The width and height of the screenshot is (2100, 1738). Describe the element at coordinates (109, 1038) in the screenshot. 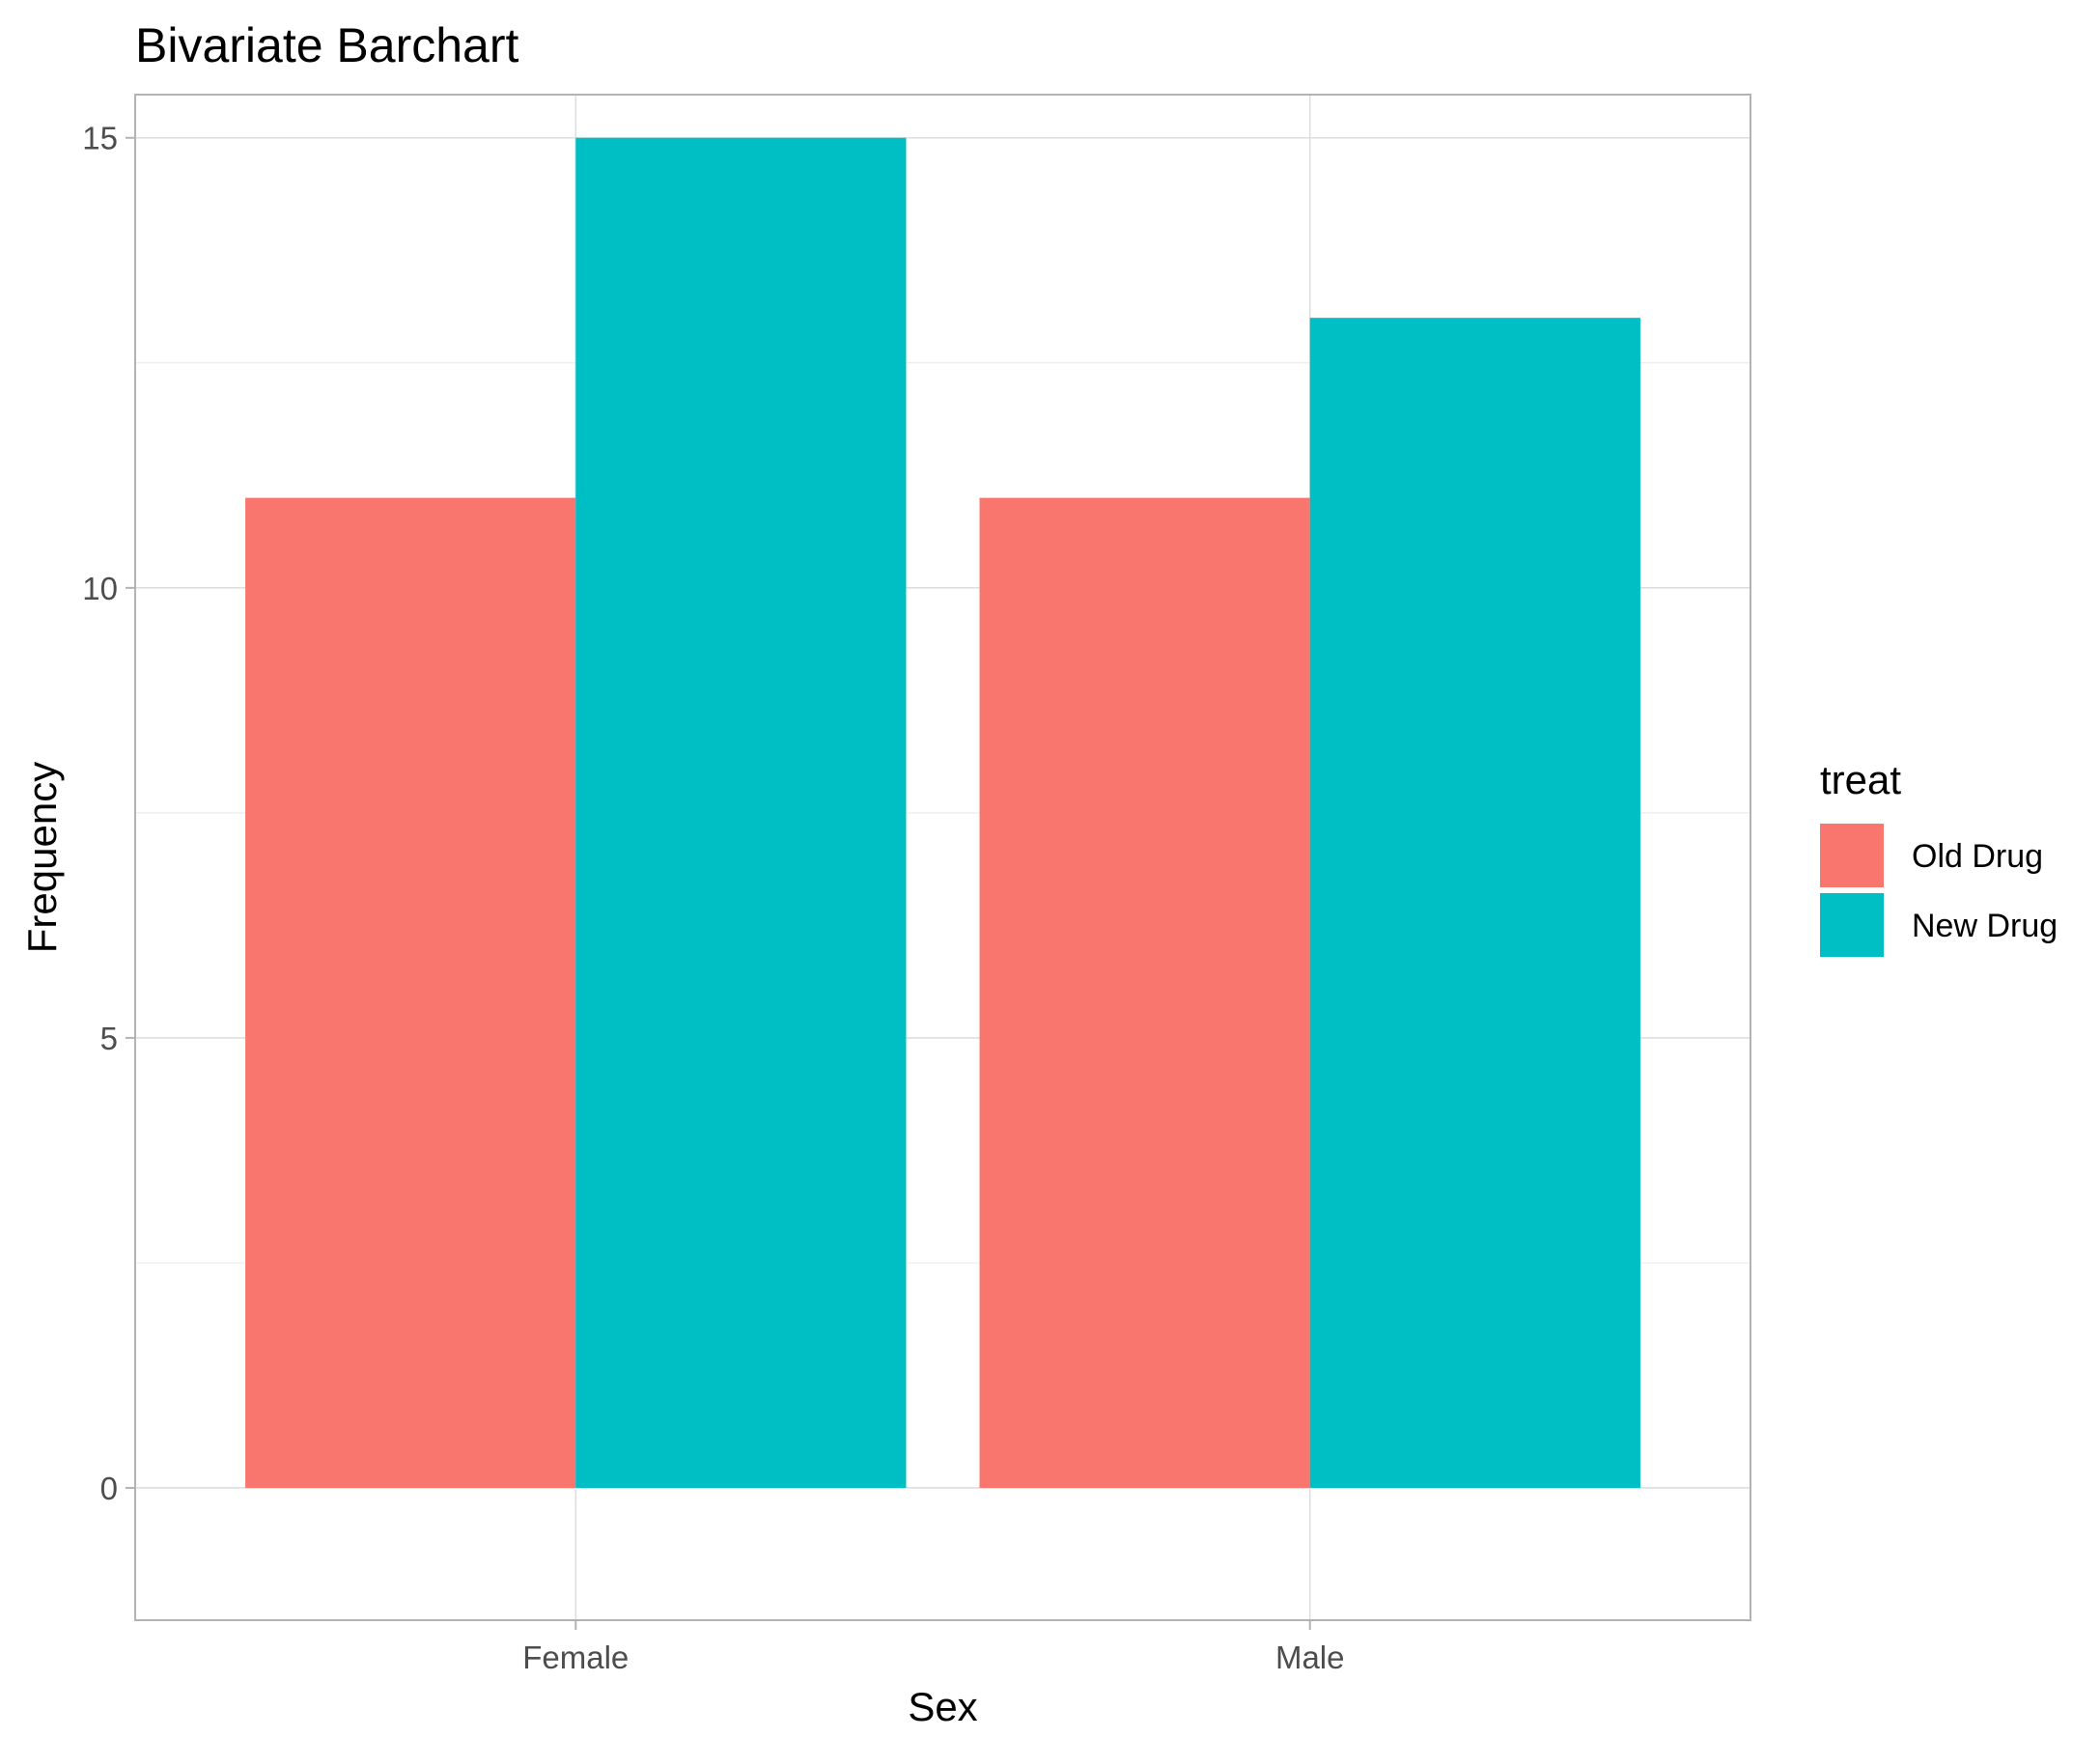

I see `y-tick-label: 5` at that location.